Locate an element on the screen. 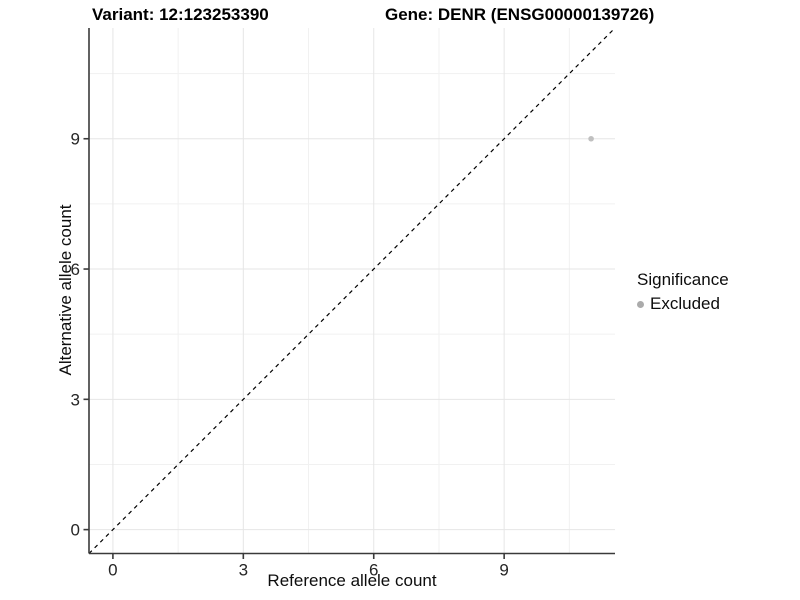  y-tick-label: 6 is located at coordinates (75, 269).